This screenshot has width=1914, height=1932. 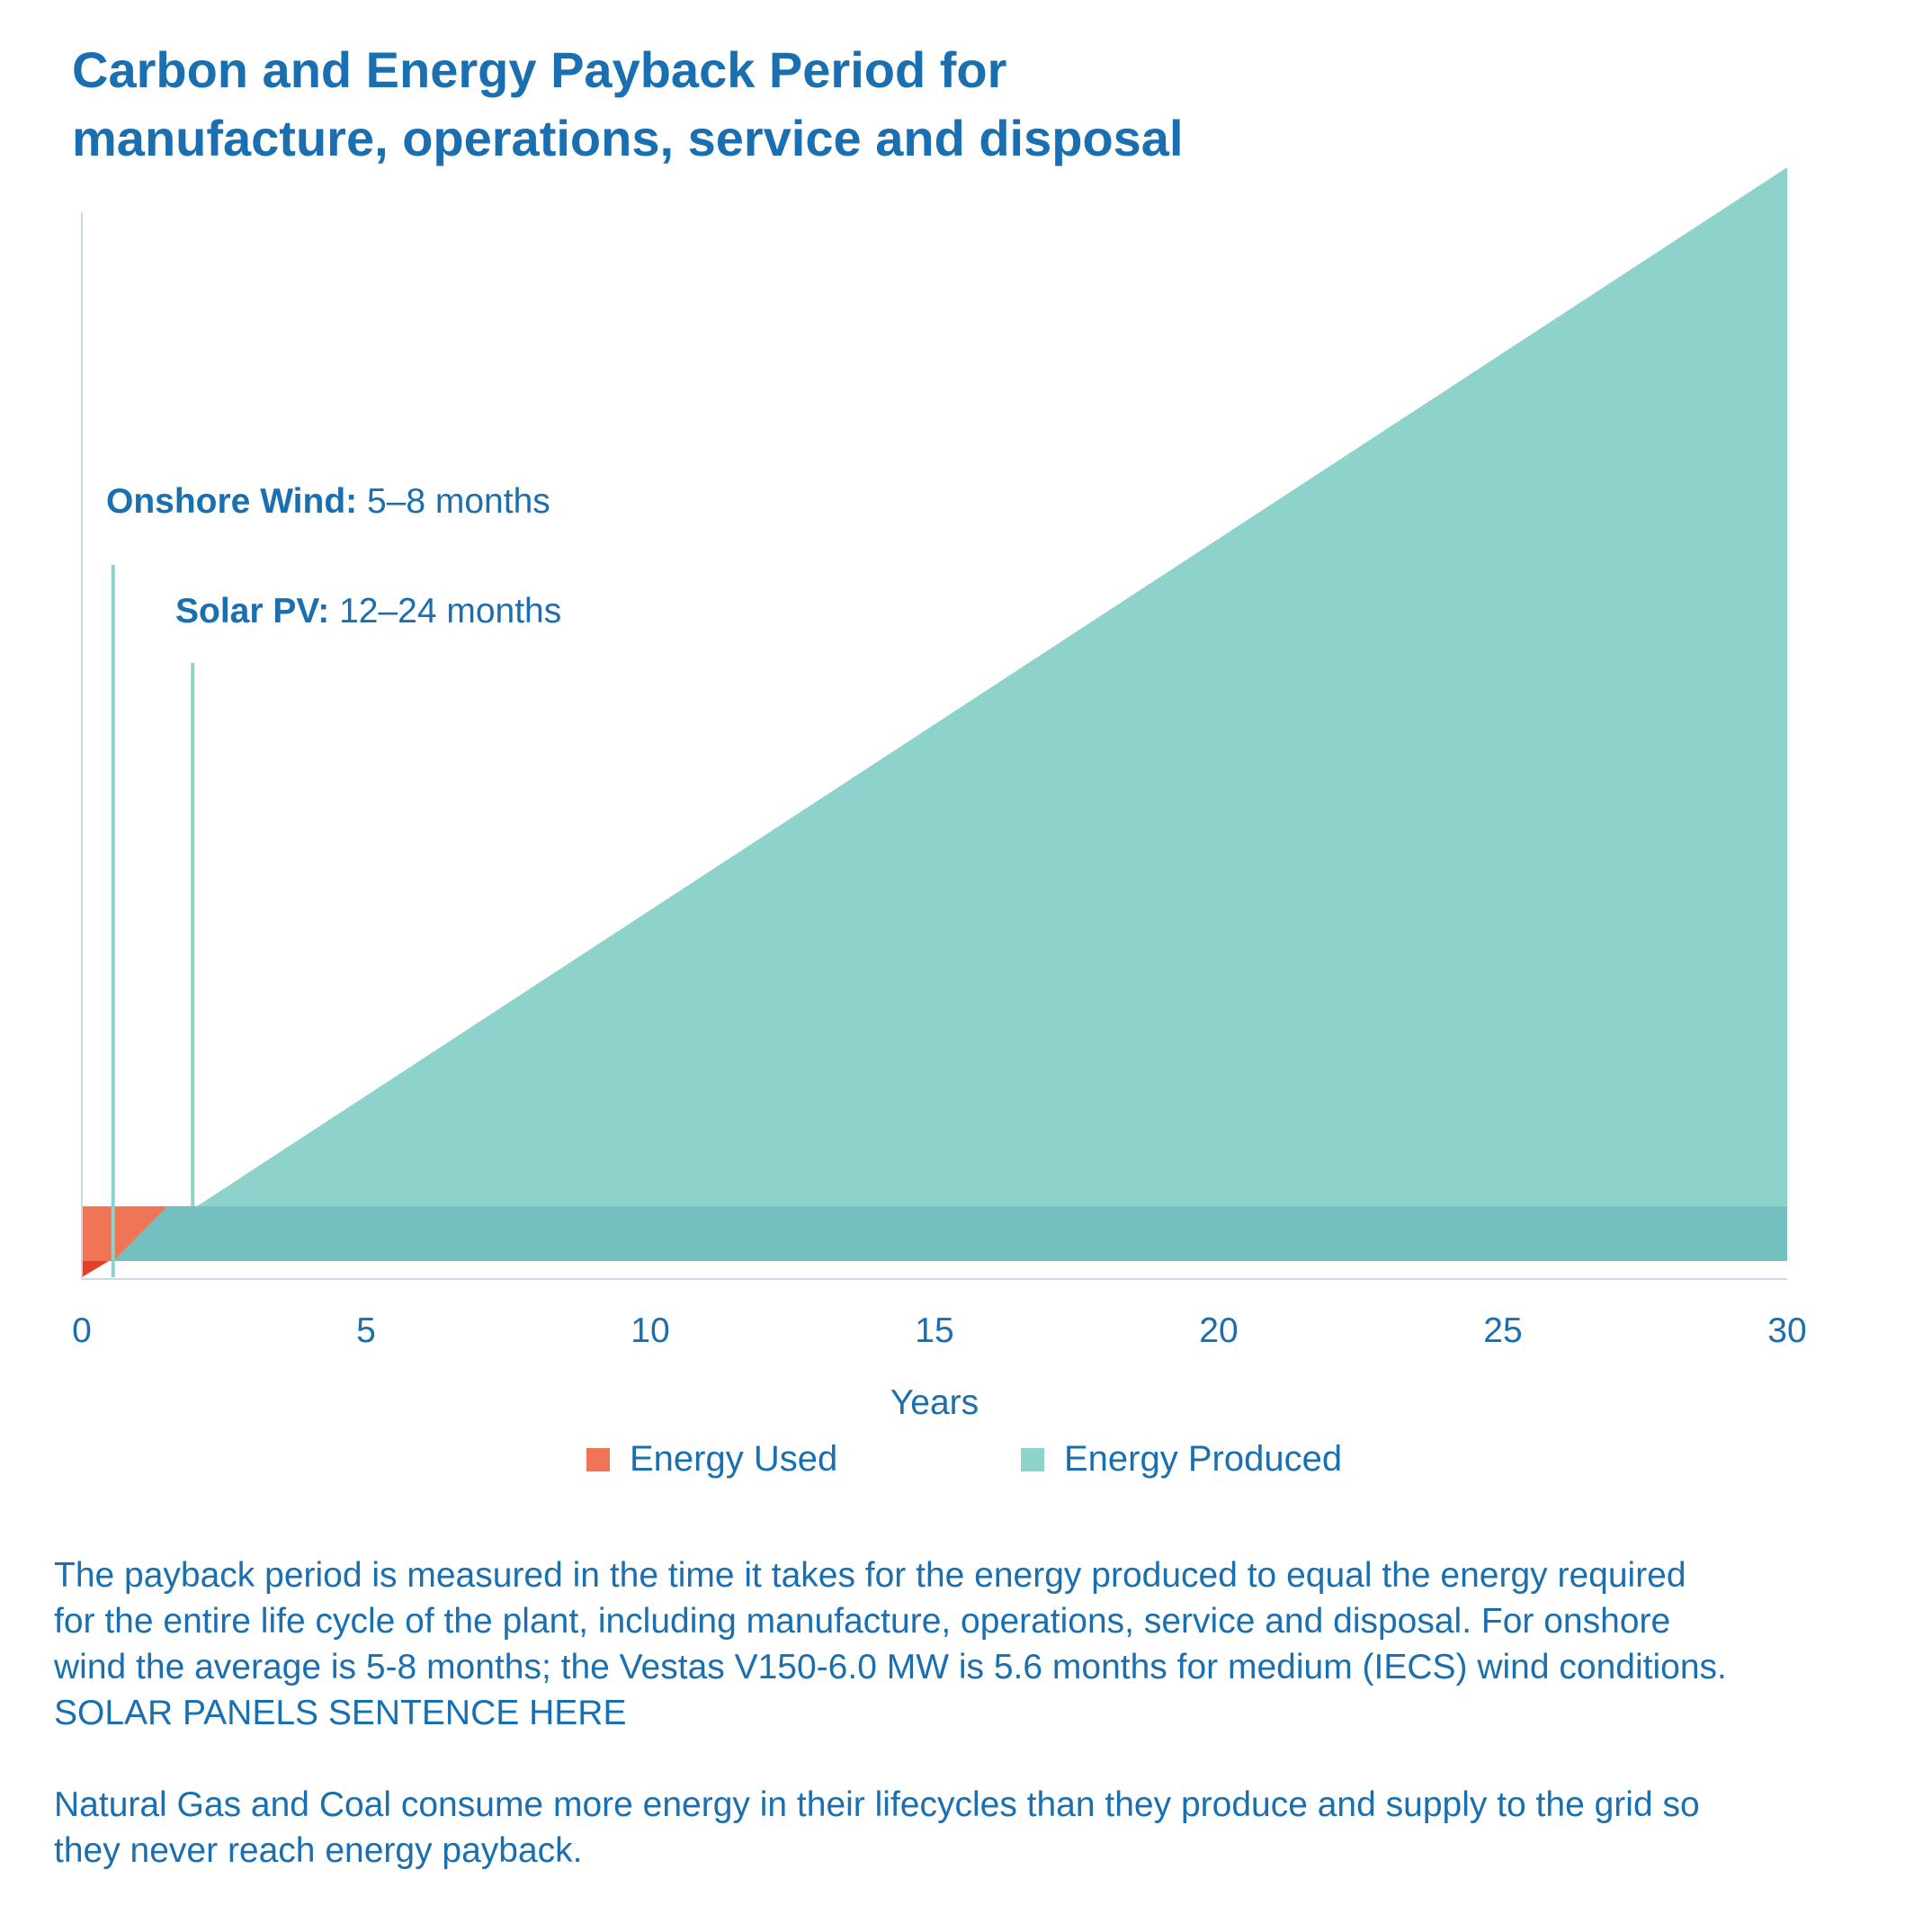 What do you see at coordinates (95, 1269) in the screenshot?
I see `energy-used-origin-mark` at bounding box center [95, 1269].